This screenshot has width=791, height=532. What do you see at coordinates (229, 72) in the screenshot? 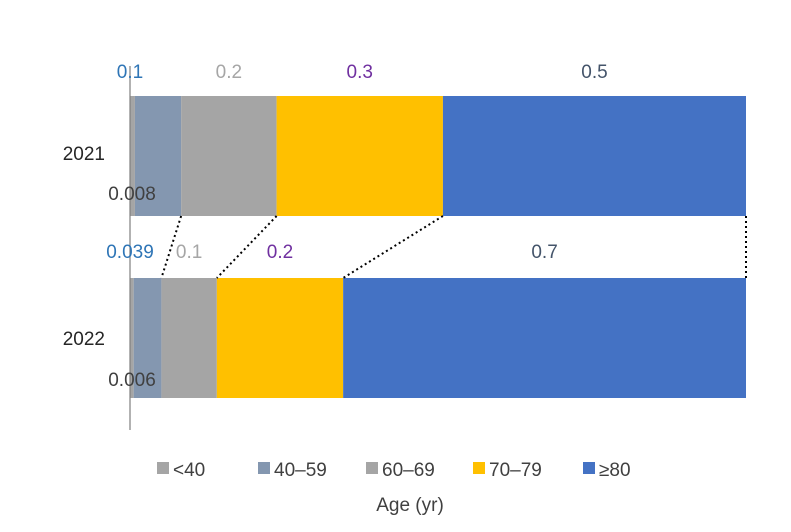
I see `data-label-2021-seg-2: 0.2` at bounding box center [229, 72].